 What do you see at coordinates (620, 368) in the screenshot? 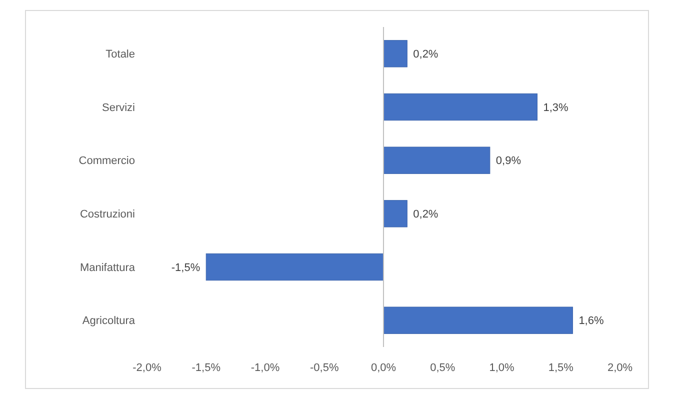
I see `x-tick-label: 2,0%` at bounding box center [620, 368].